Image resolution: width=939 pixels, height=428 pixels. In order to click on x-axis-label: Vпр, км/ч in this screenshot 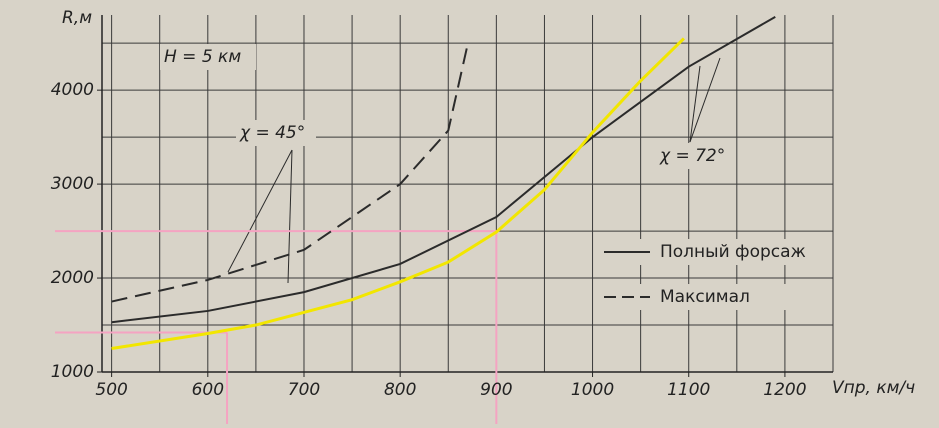, I will do `click(873, 388)`.